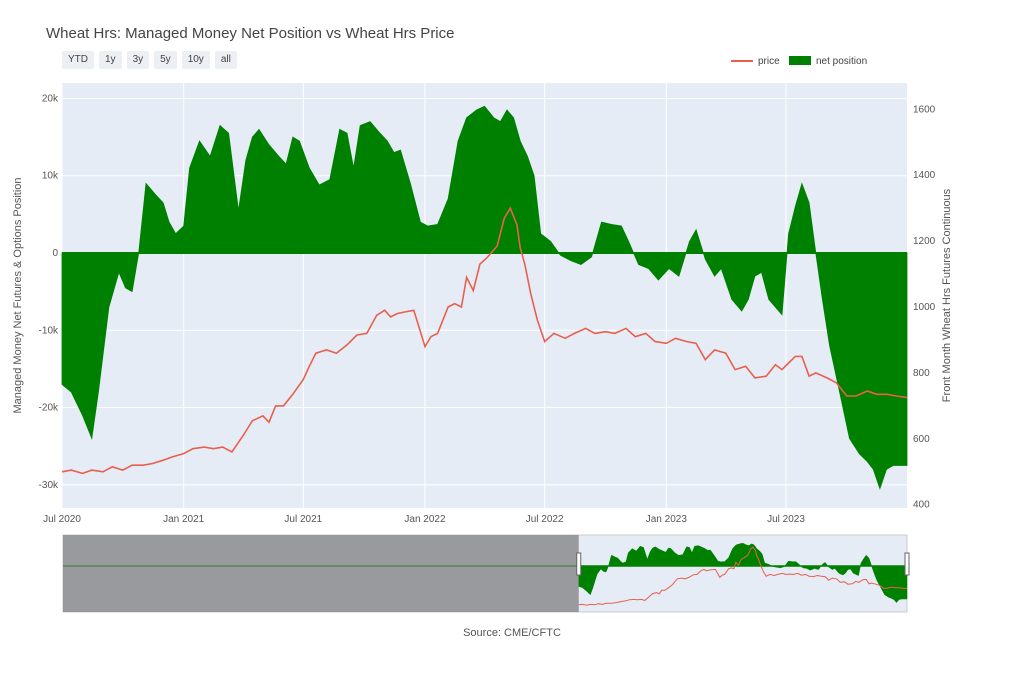 The width and height of the screenshot is (1024, 677). What do you see at coordinates (667, 519) in the screenshot?
I see `x-tick-label: Jan 2023` at bounding box center [667, 519].